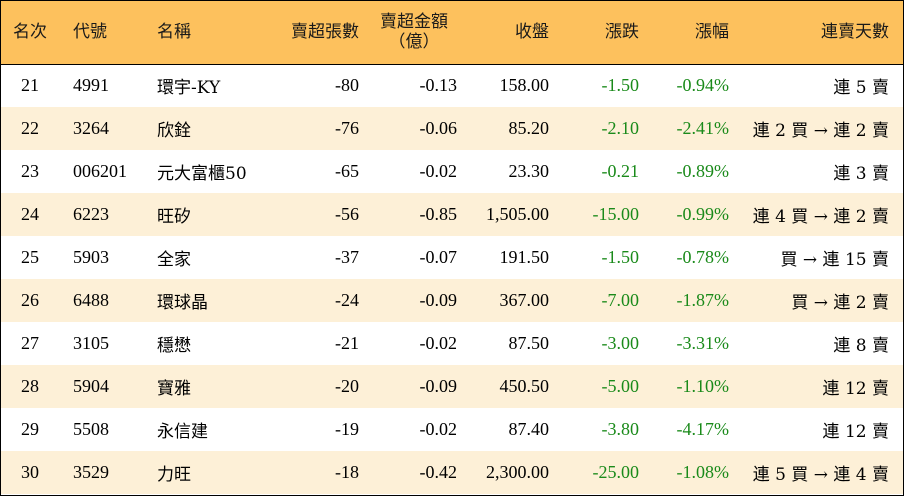  I want to click on cell-name: 永信建, so click(182, 432).